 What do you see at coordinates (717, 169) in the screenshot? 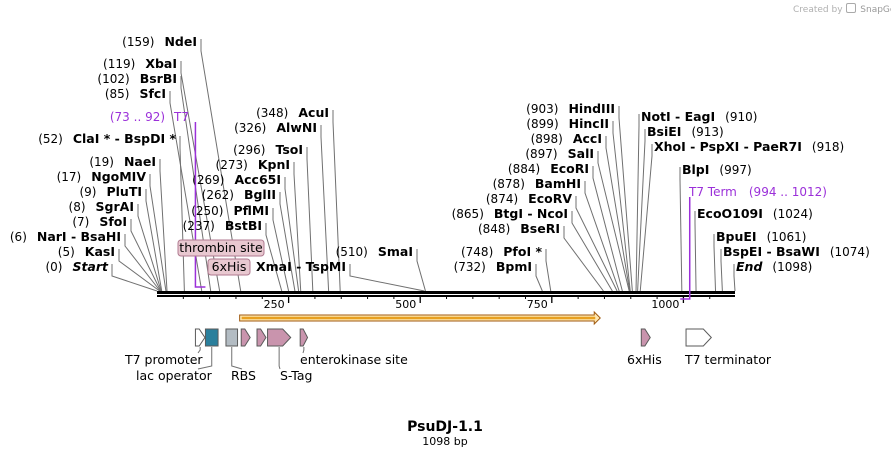
I see `enzyme-label: BlpI (997)` at bounding box center [717, 169].